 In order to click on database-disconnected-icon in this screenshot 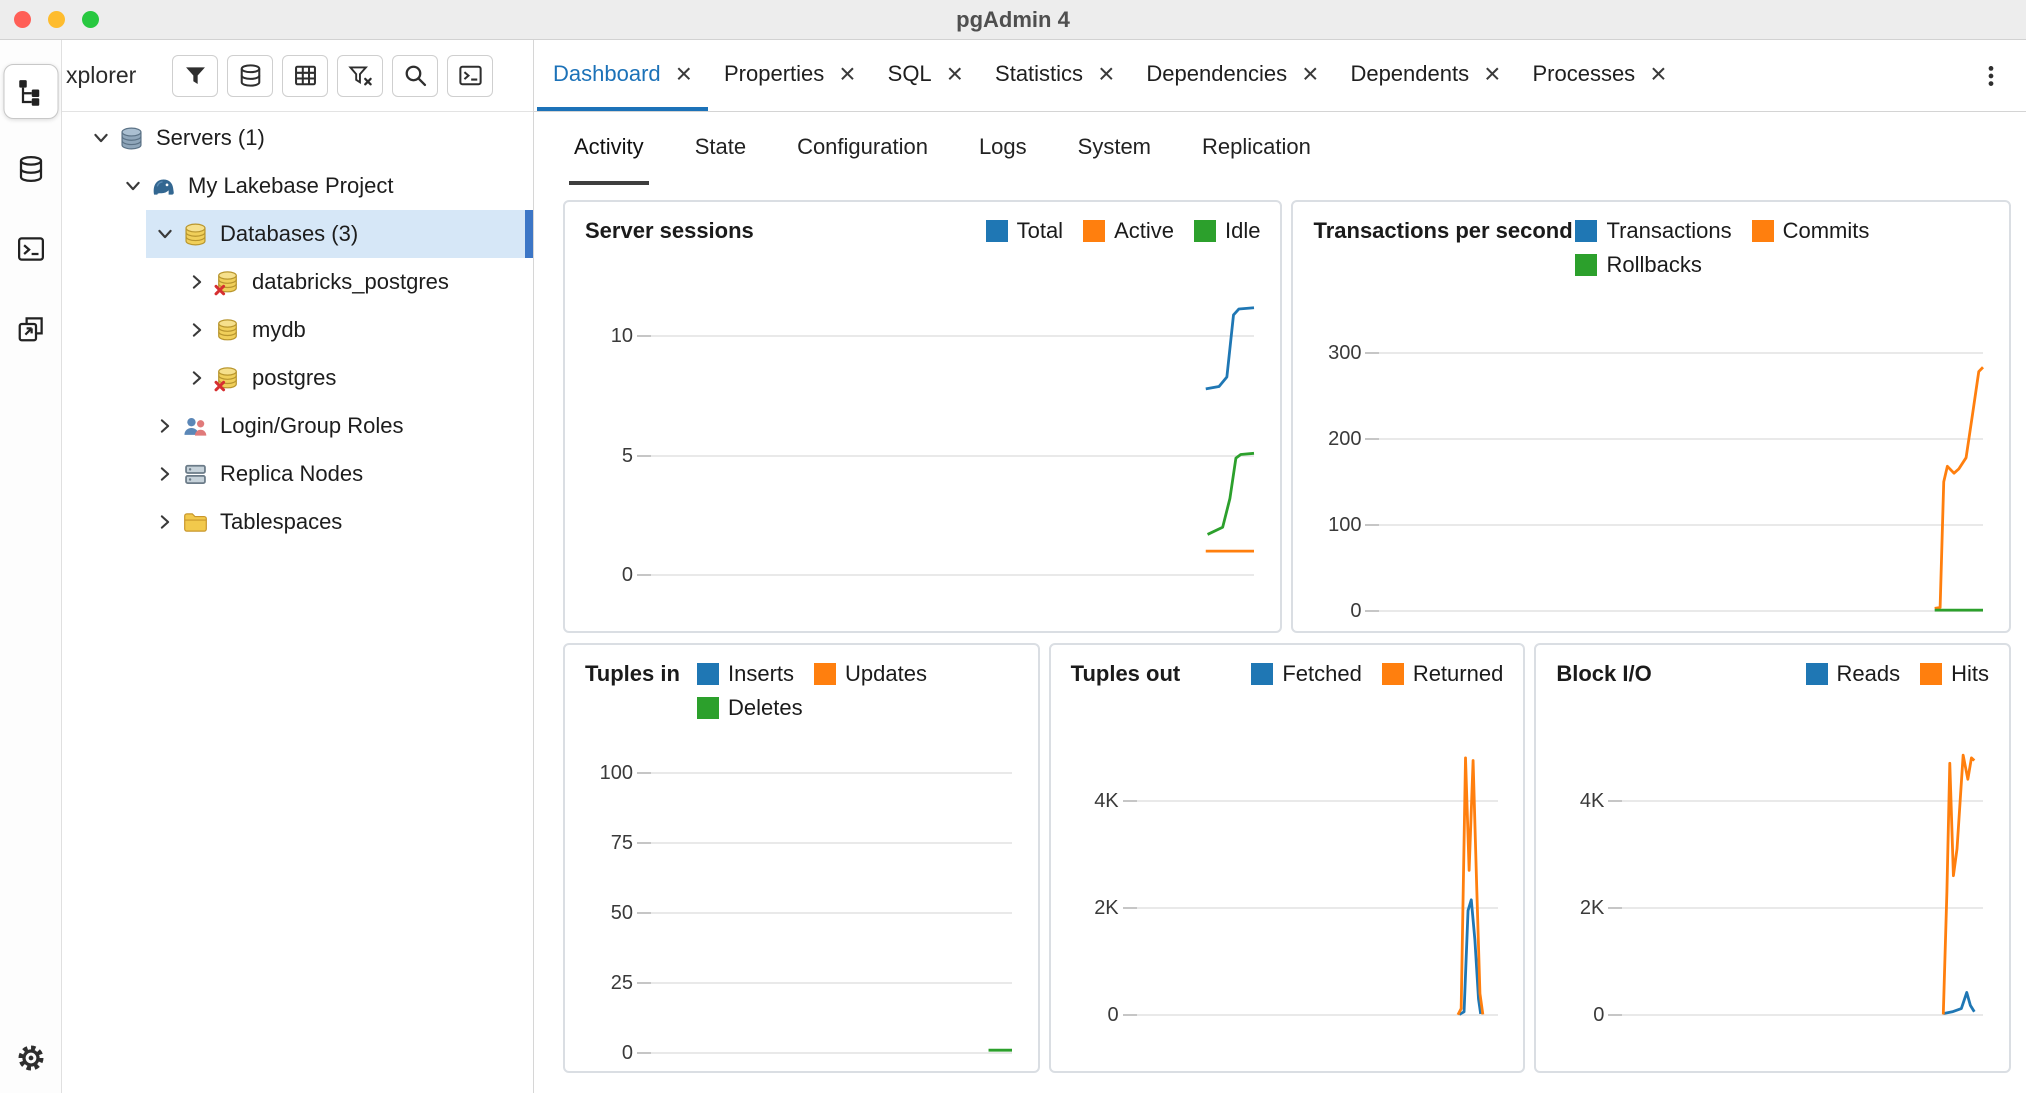, I will do `click(227, 282)`.